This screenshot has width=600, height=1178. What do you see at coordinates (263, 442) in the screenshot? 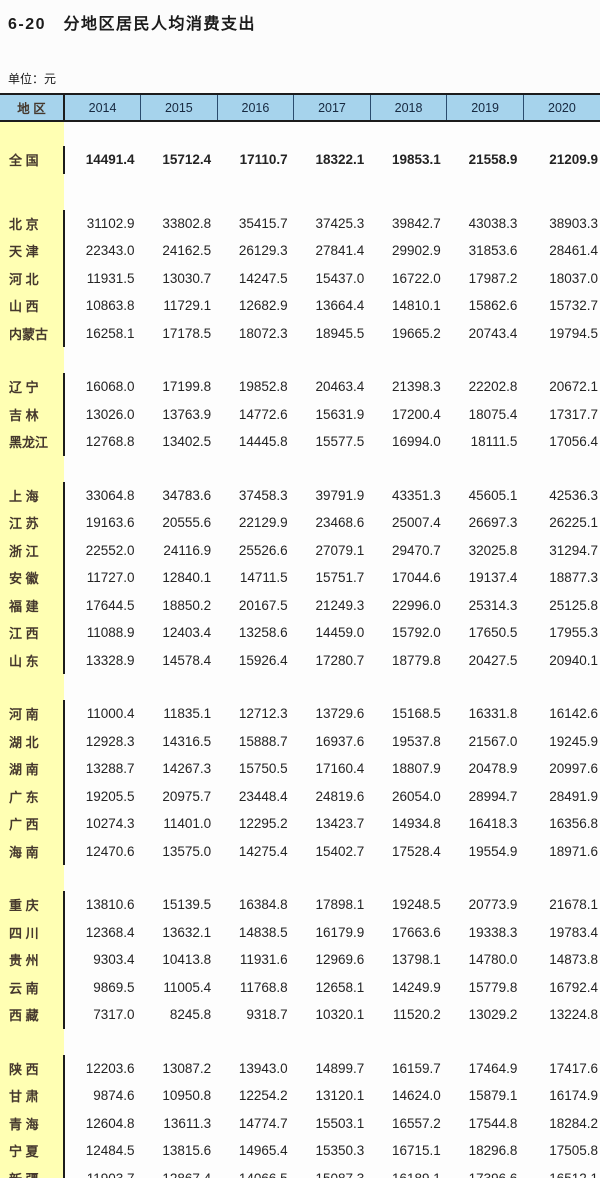
I see `cell-value: 14445.8` at bounding box center [263, 442].